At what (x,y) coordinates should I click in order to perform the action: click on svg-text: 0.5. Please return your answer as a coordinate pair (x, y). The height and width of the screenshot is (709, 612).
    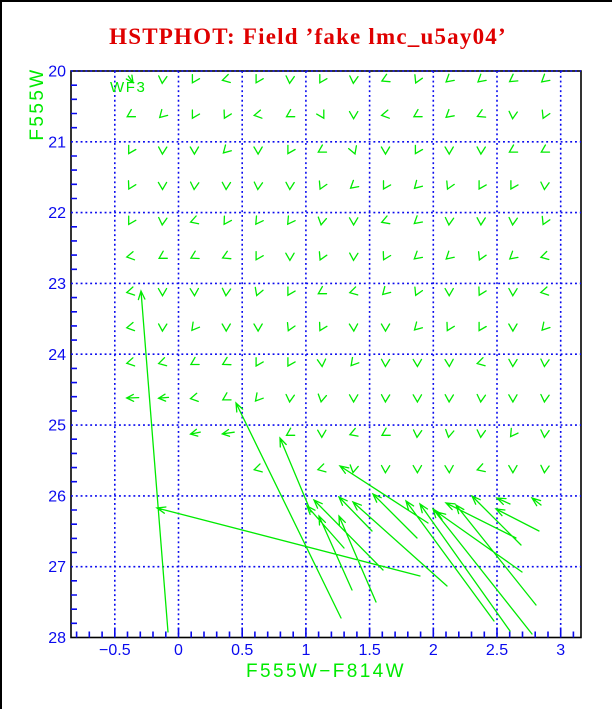
    Looking at the image, I should click on (242, 650).